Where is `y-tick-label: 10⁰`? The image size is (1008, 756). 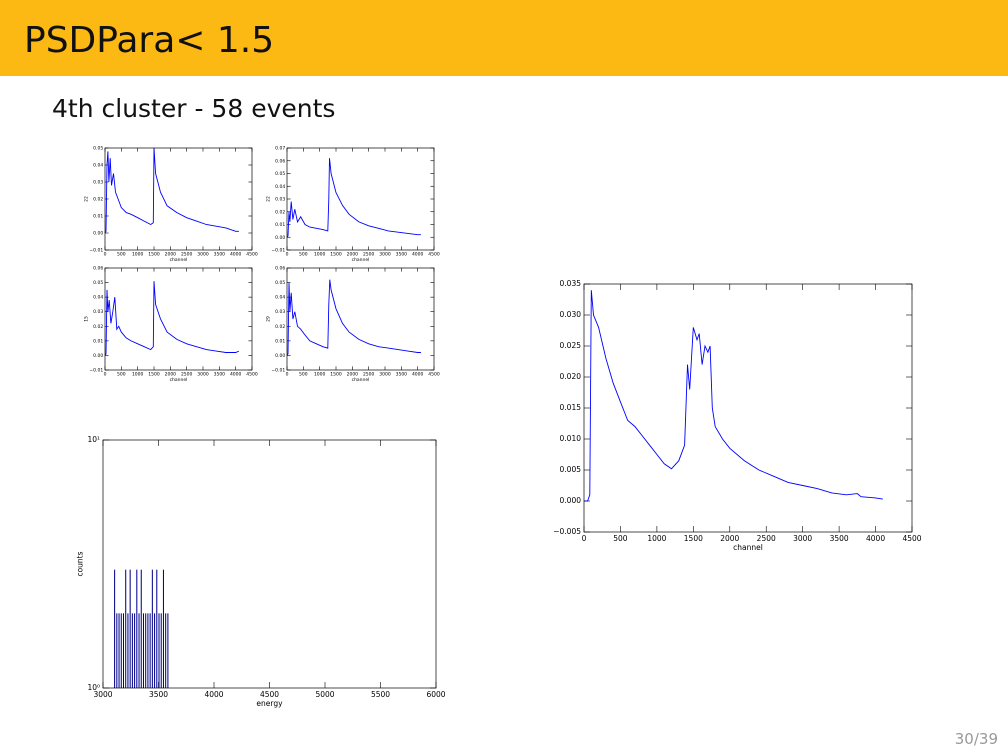
y-tick-label: 10⁰ is located at coordinates (93, 687).